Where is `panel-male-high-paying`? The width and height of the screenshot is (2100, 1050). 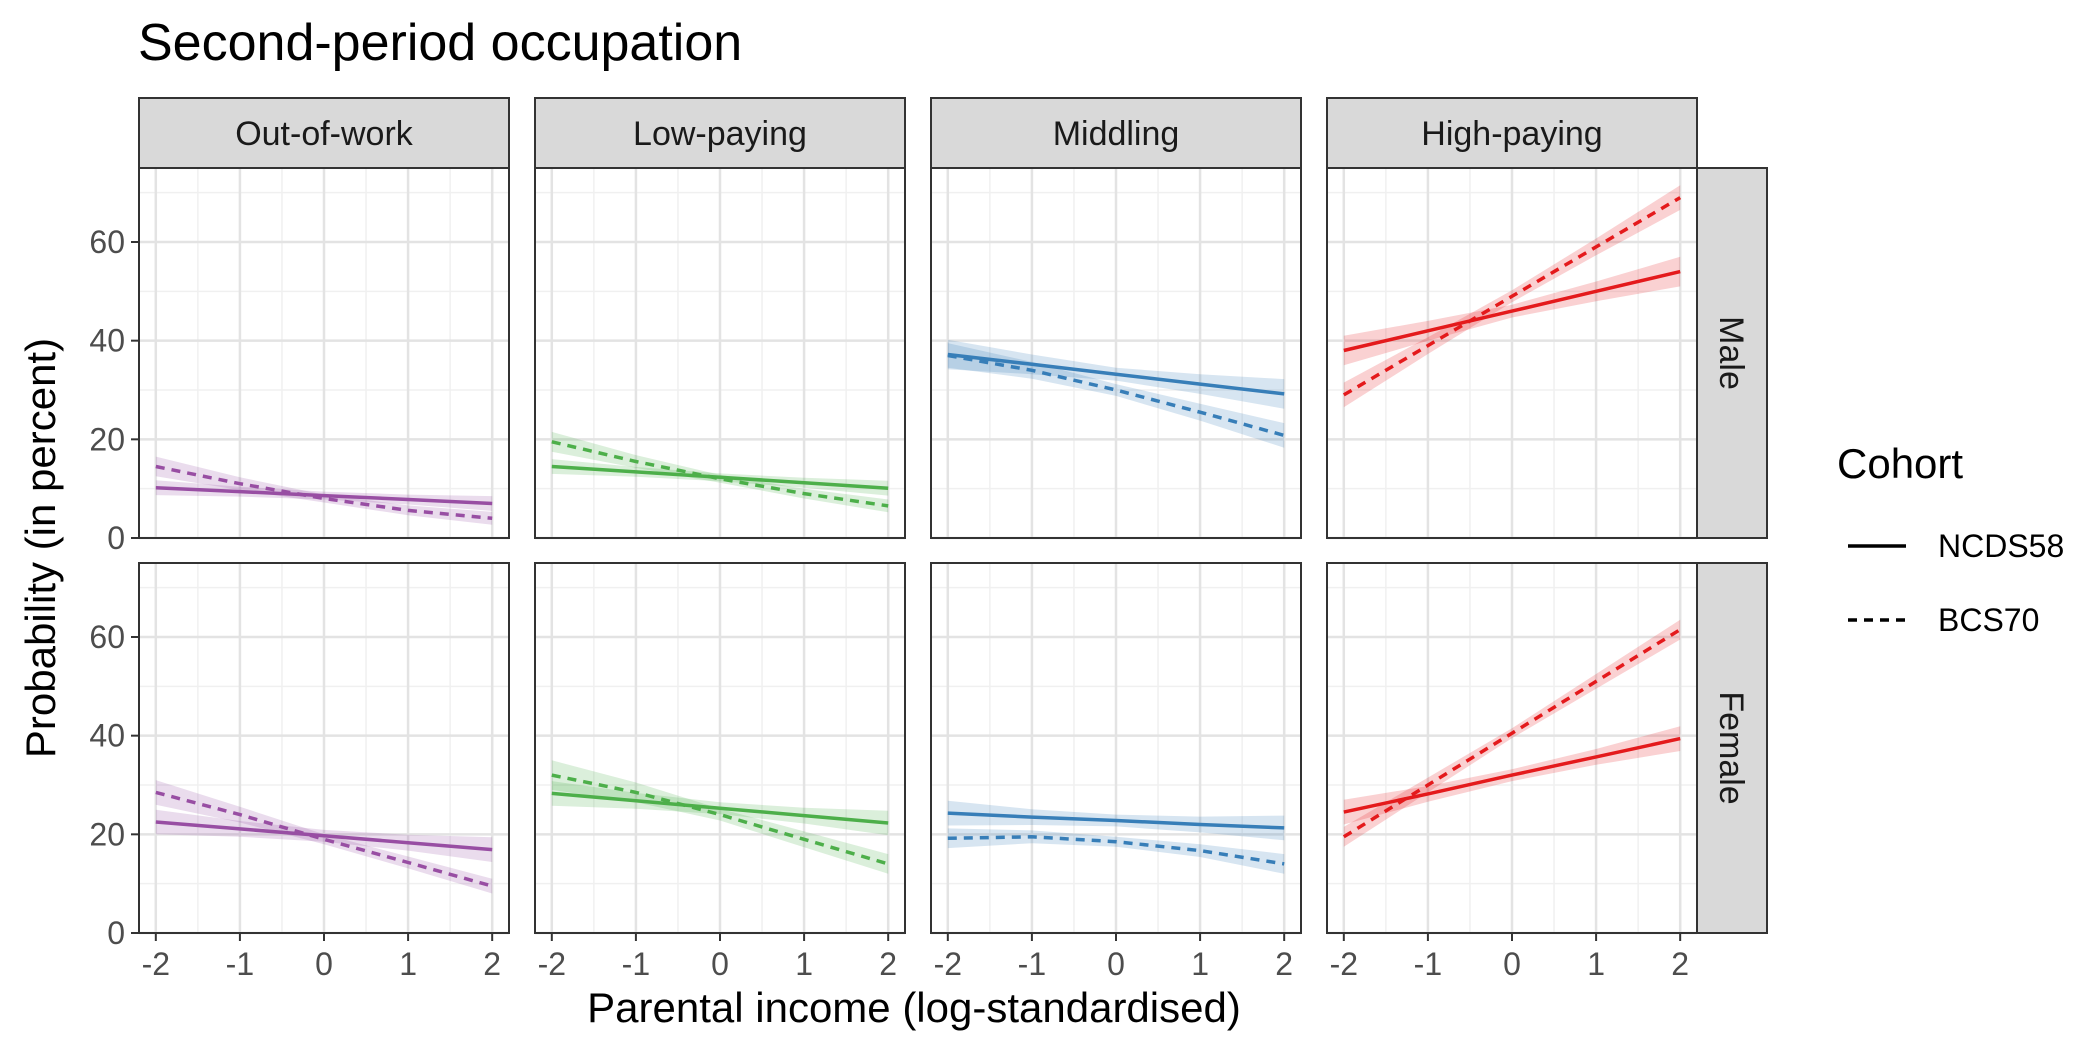
panel-male-high-paying is located at coordinates (1512, 353).